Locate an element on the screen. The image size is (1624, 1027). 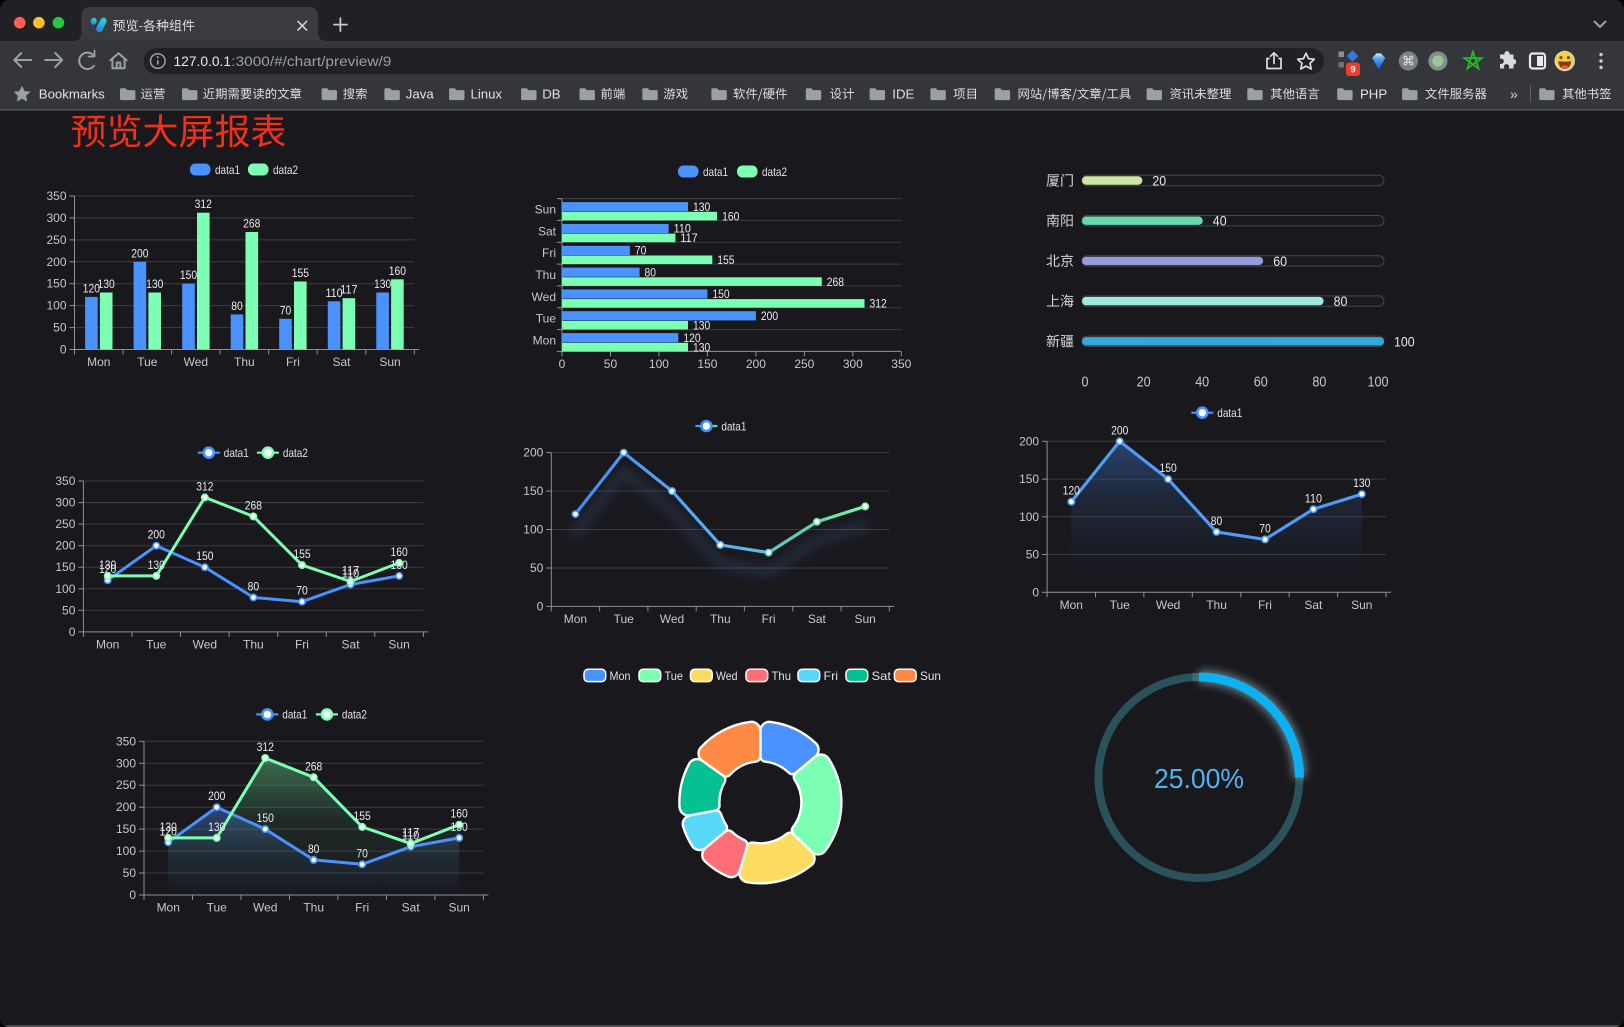
svg-text: 60 is located at coordinates (1261, 383).